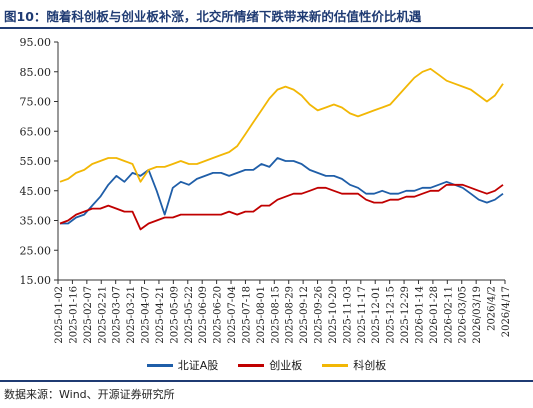 This screenshot has width=533, height=408. I want to click on x-tick-label: 2025-11-03, so click(347, 315).